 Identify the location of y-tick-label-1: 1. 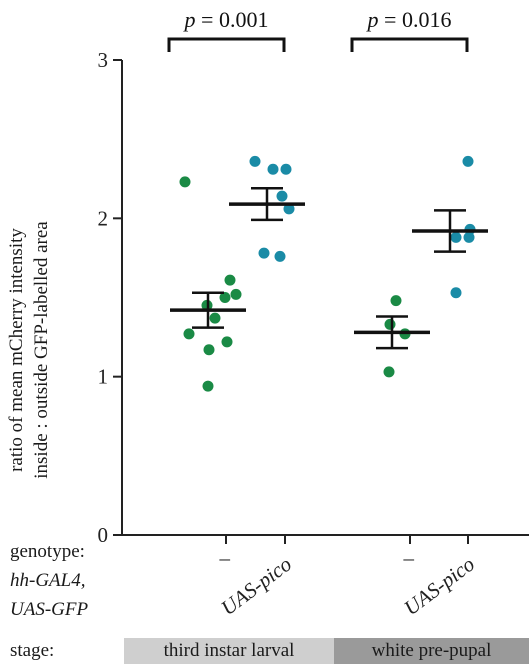
(103, 377).